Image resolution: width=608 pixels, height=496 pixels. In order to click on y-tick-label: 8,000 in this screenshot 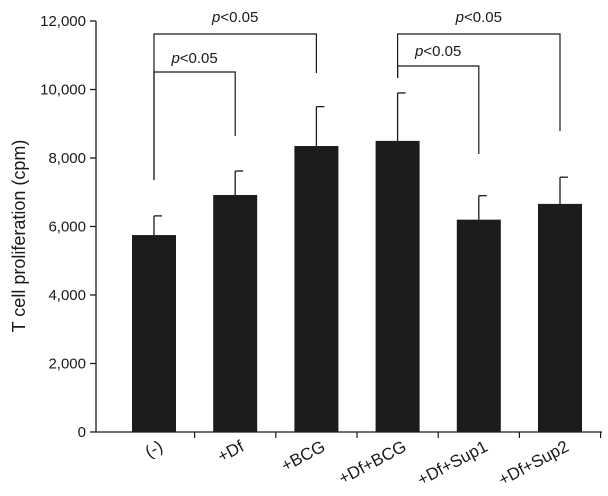, I will do `click(67, 158)`.